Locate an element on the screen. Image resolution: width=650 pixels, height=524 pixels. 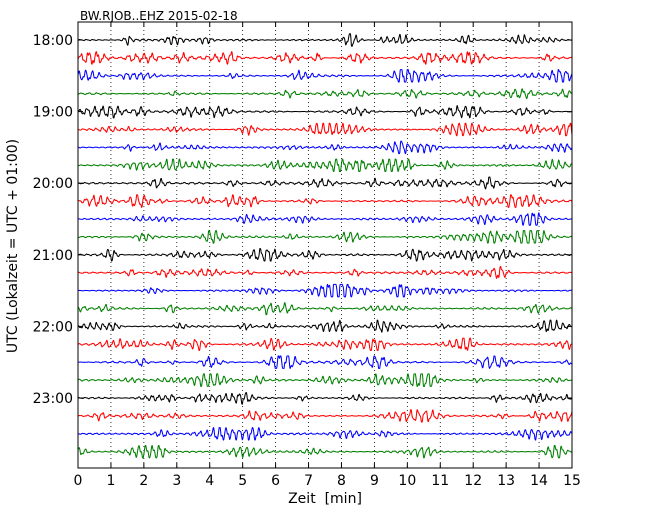
y-tick-label: 20:00 is located at coordinates (53, 184).